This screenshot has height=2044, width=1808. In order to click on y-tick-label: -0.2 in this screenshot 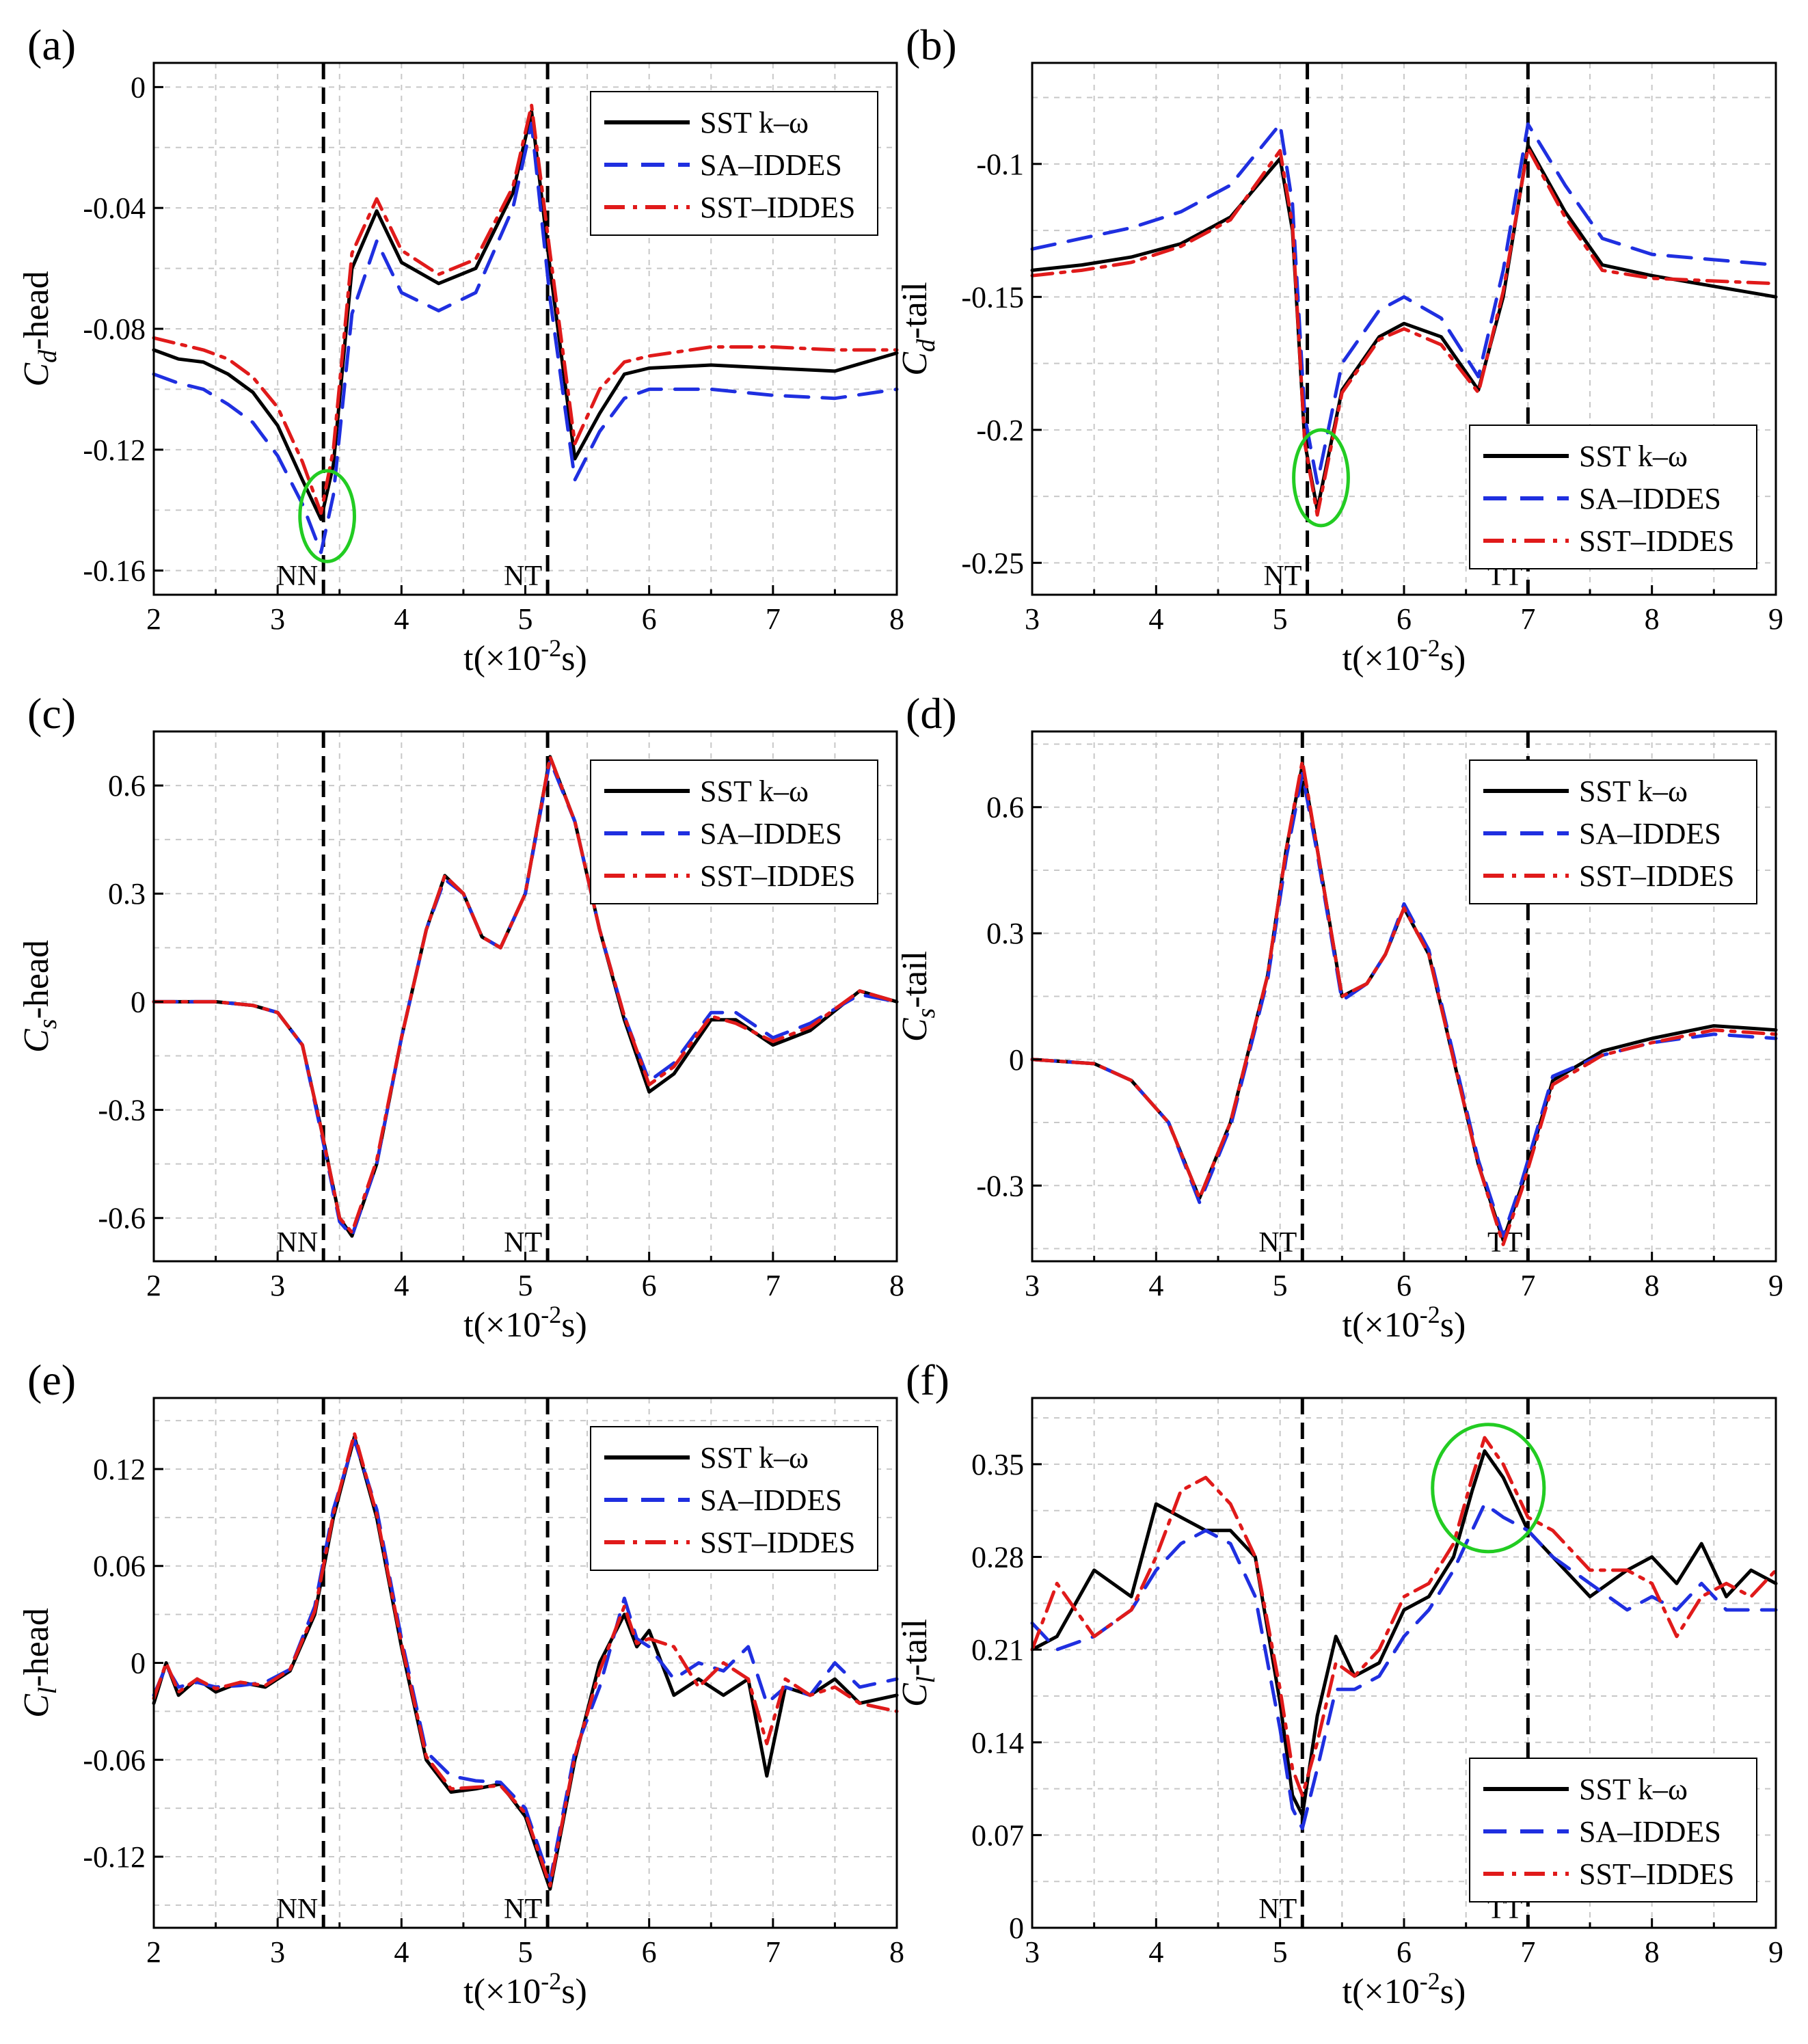, I will do `click(1000, 430)`.